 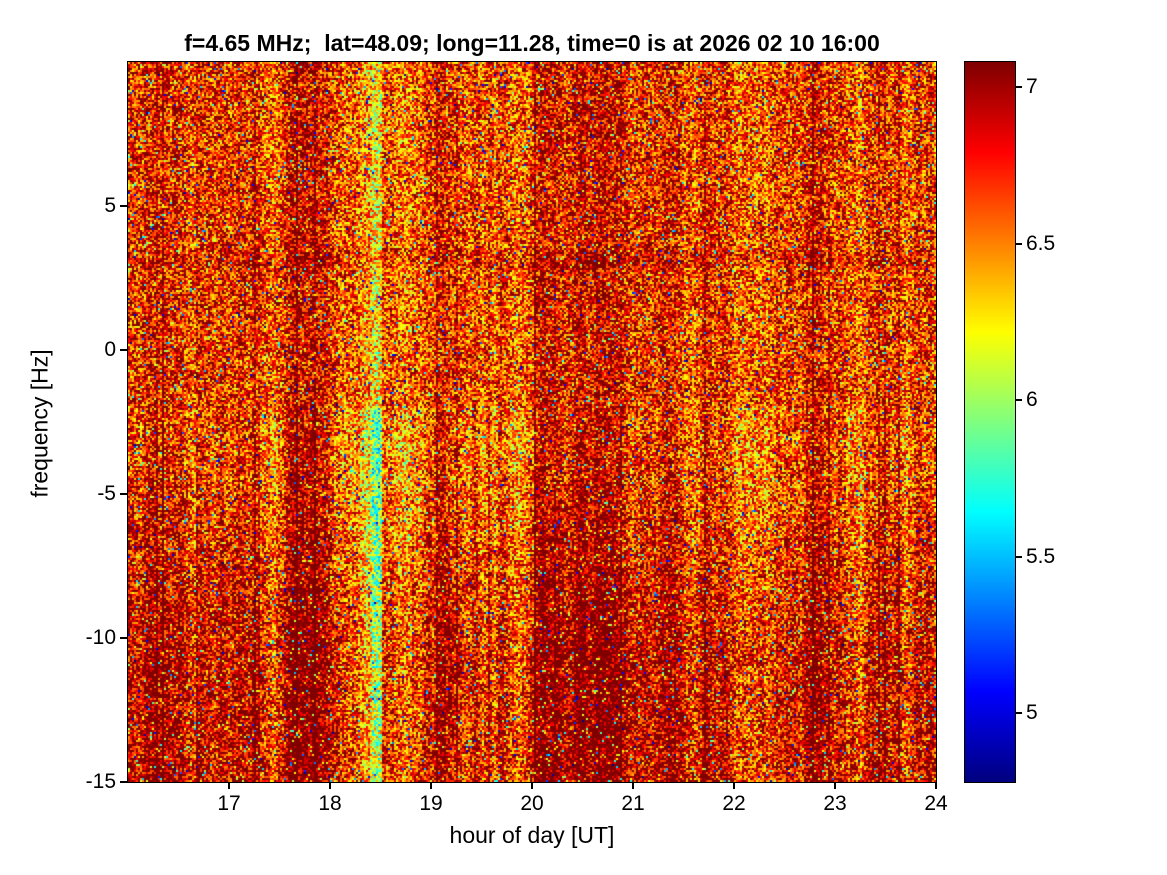 What do you see at coordinates (330, 803) in the screenshot?
I see `x-tick-label: 18` at bounding box center [330, 803].